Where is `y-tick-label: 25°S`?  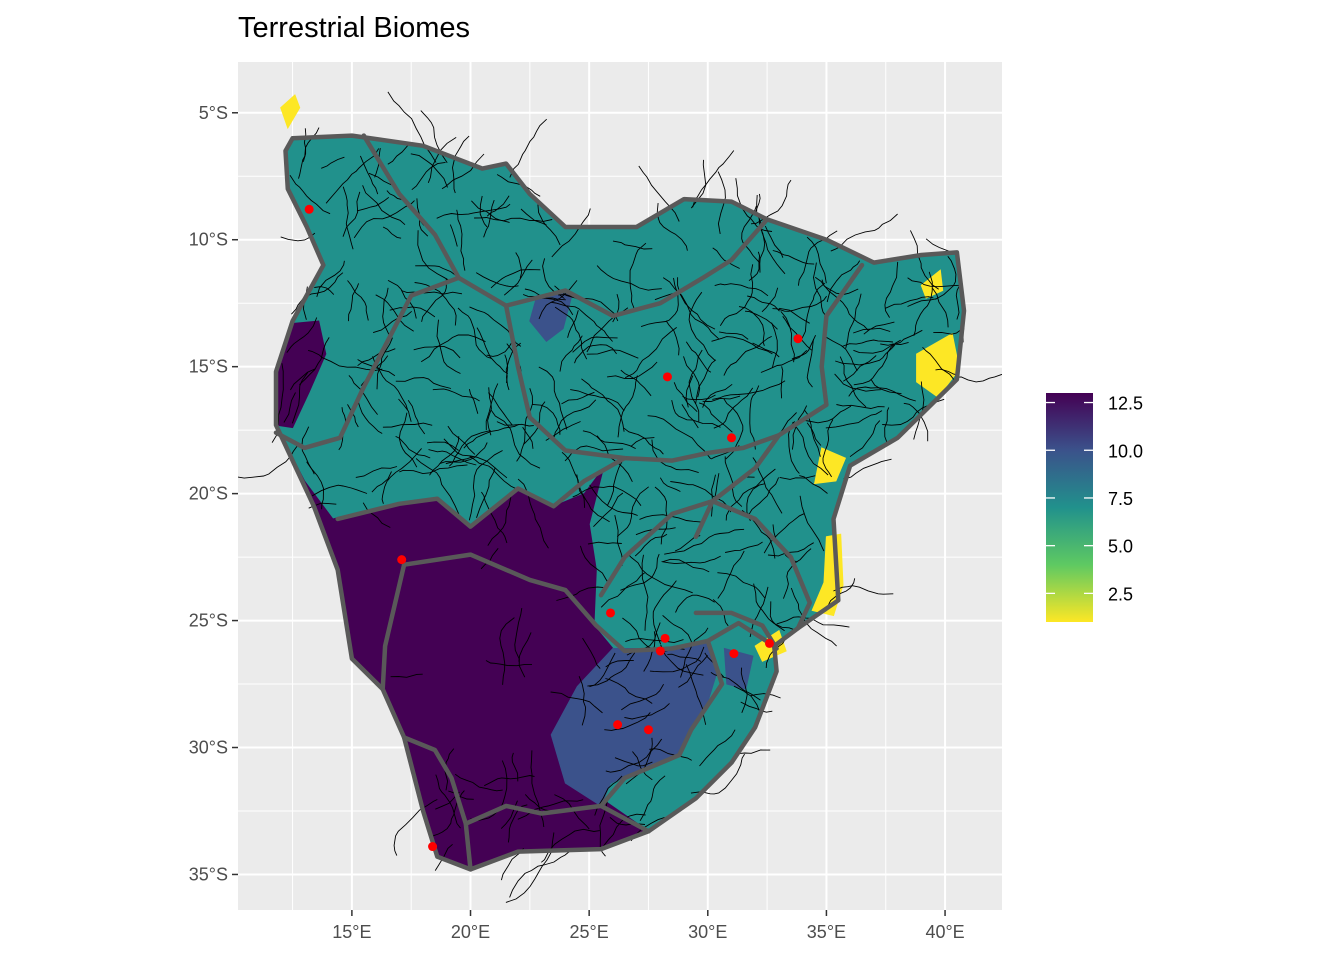
y-tick-label: 25°S is located at coordinates (208, 621).